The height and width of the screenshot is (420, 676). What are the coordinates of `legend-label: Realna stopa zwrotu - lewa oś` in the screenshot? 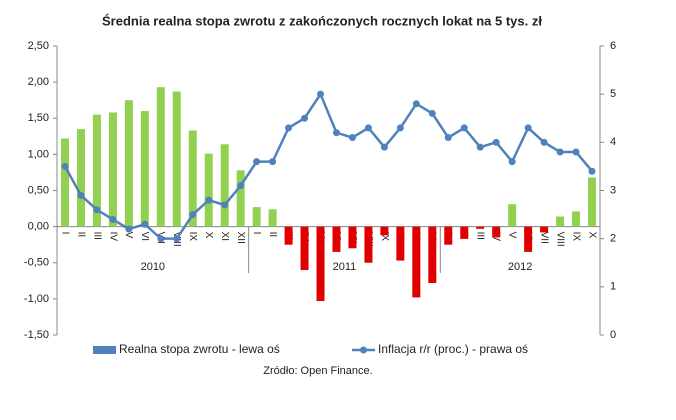 It's located at (199, 349).